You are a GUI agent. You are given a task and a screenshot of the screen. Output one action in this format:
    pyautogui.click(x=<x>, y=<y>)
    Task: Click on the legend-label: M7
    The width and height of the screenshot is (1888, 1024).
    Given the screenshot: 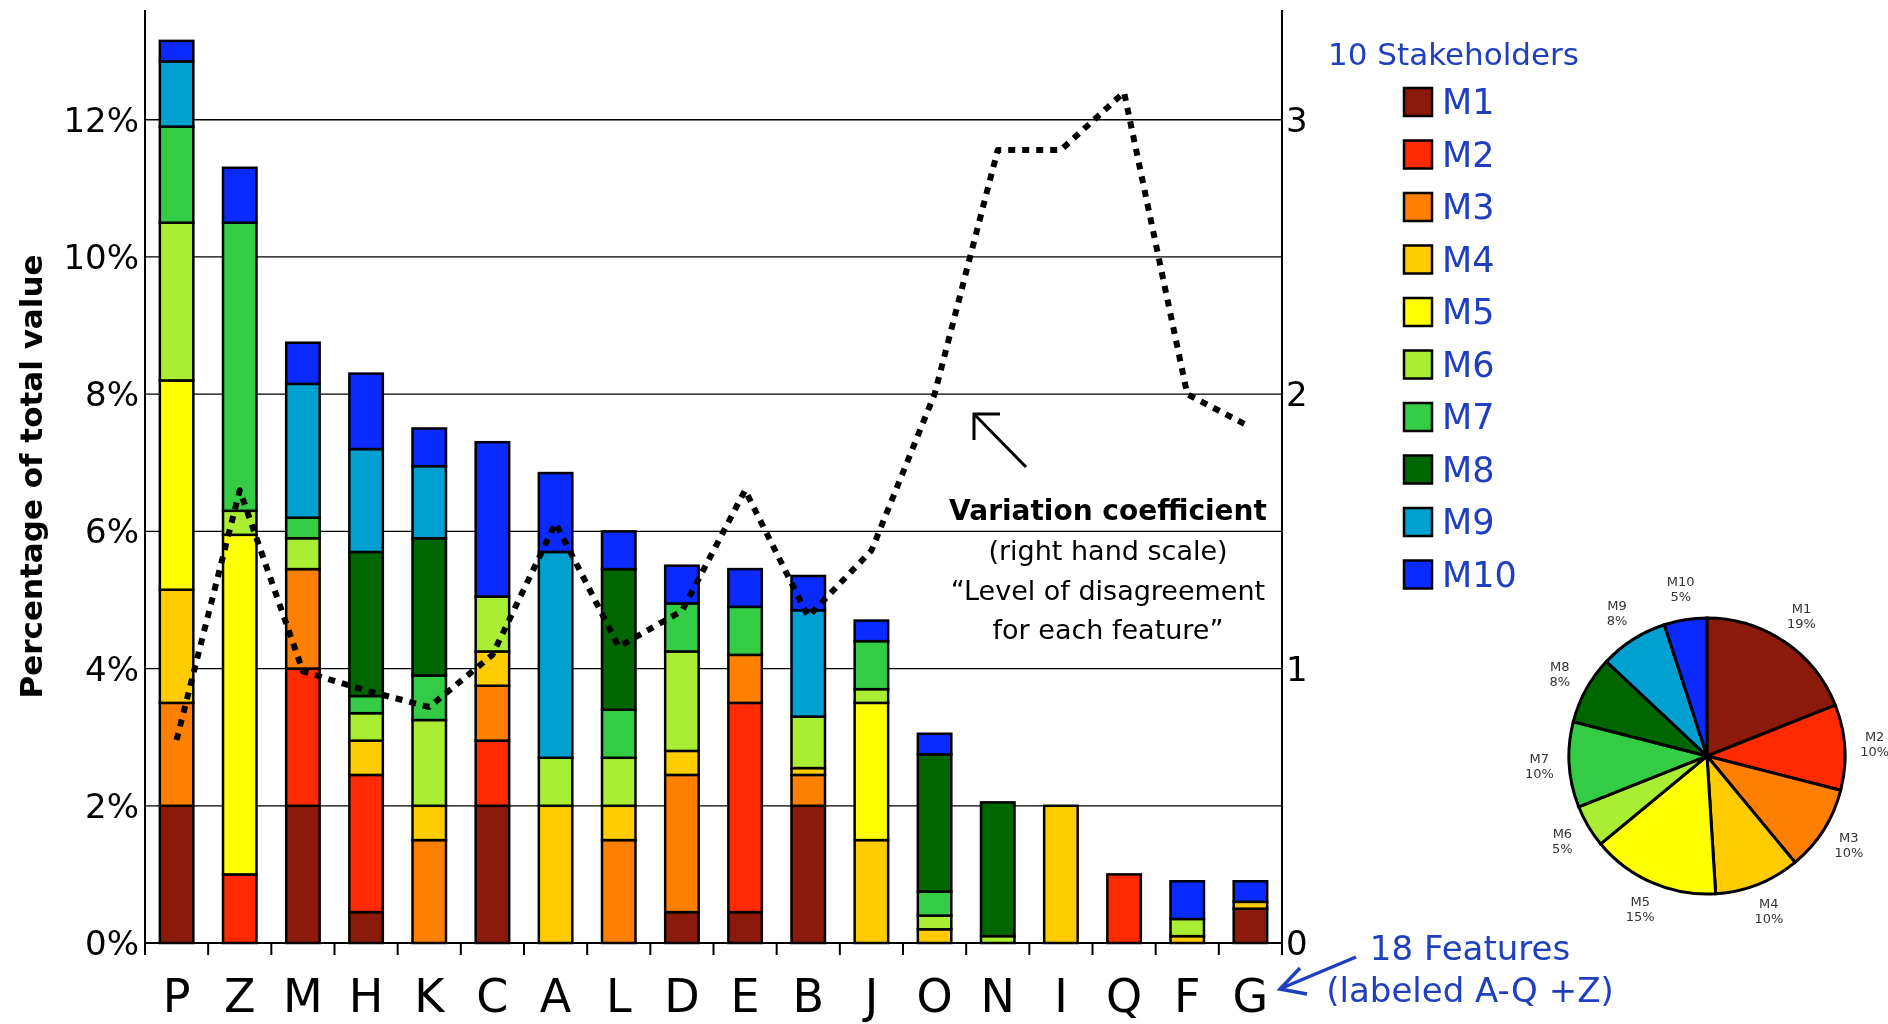 What is the action you would take?
    pyautogui.click(x=1468, y=417)
    